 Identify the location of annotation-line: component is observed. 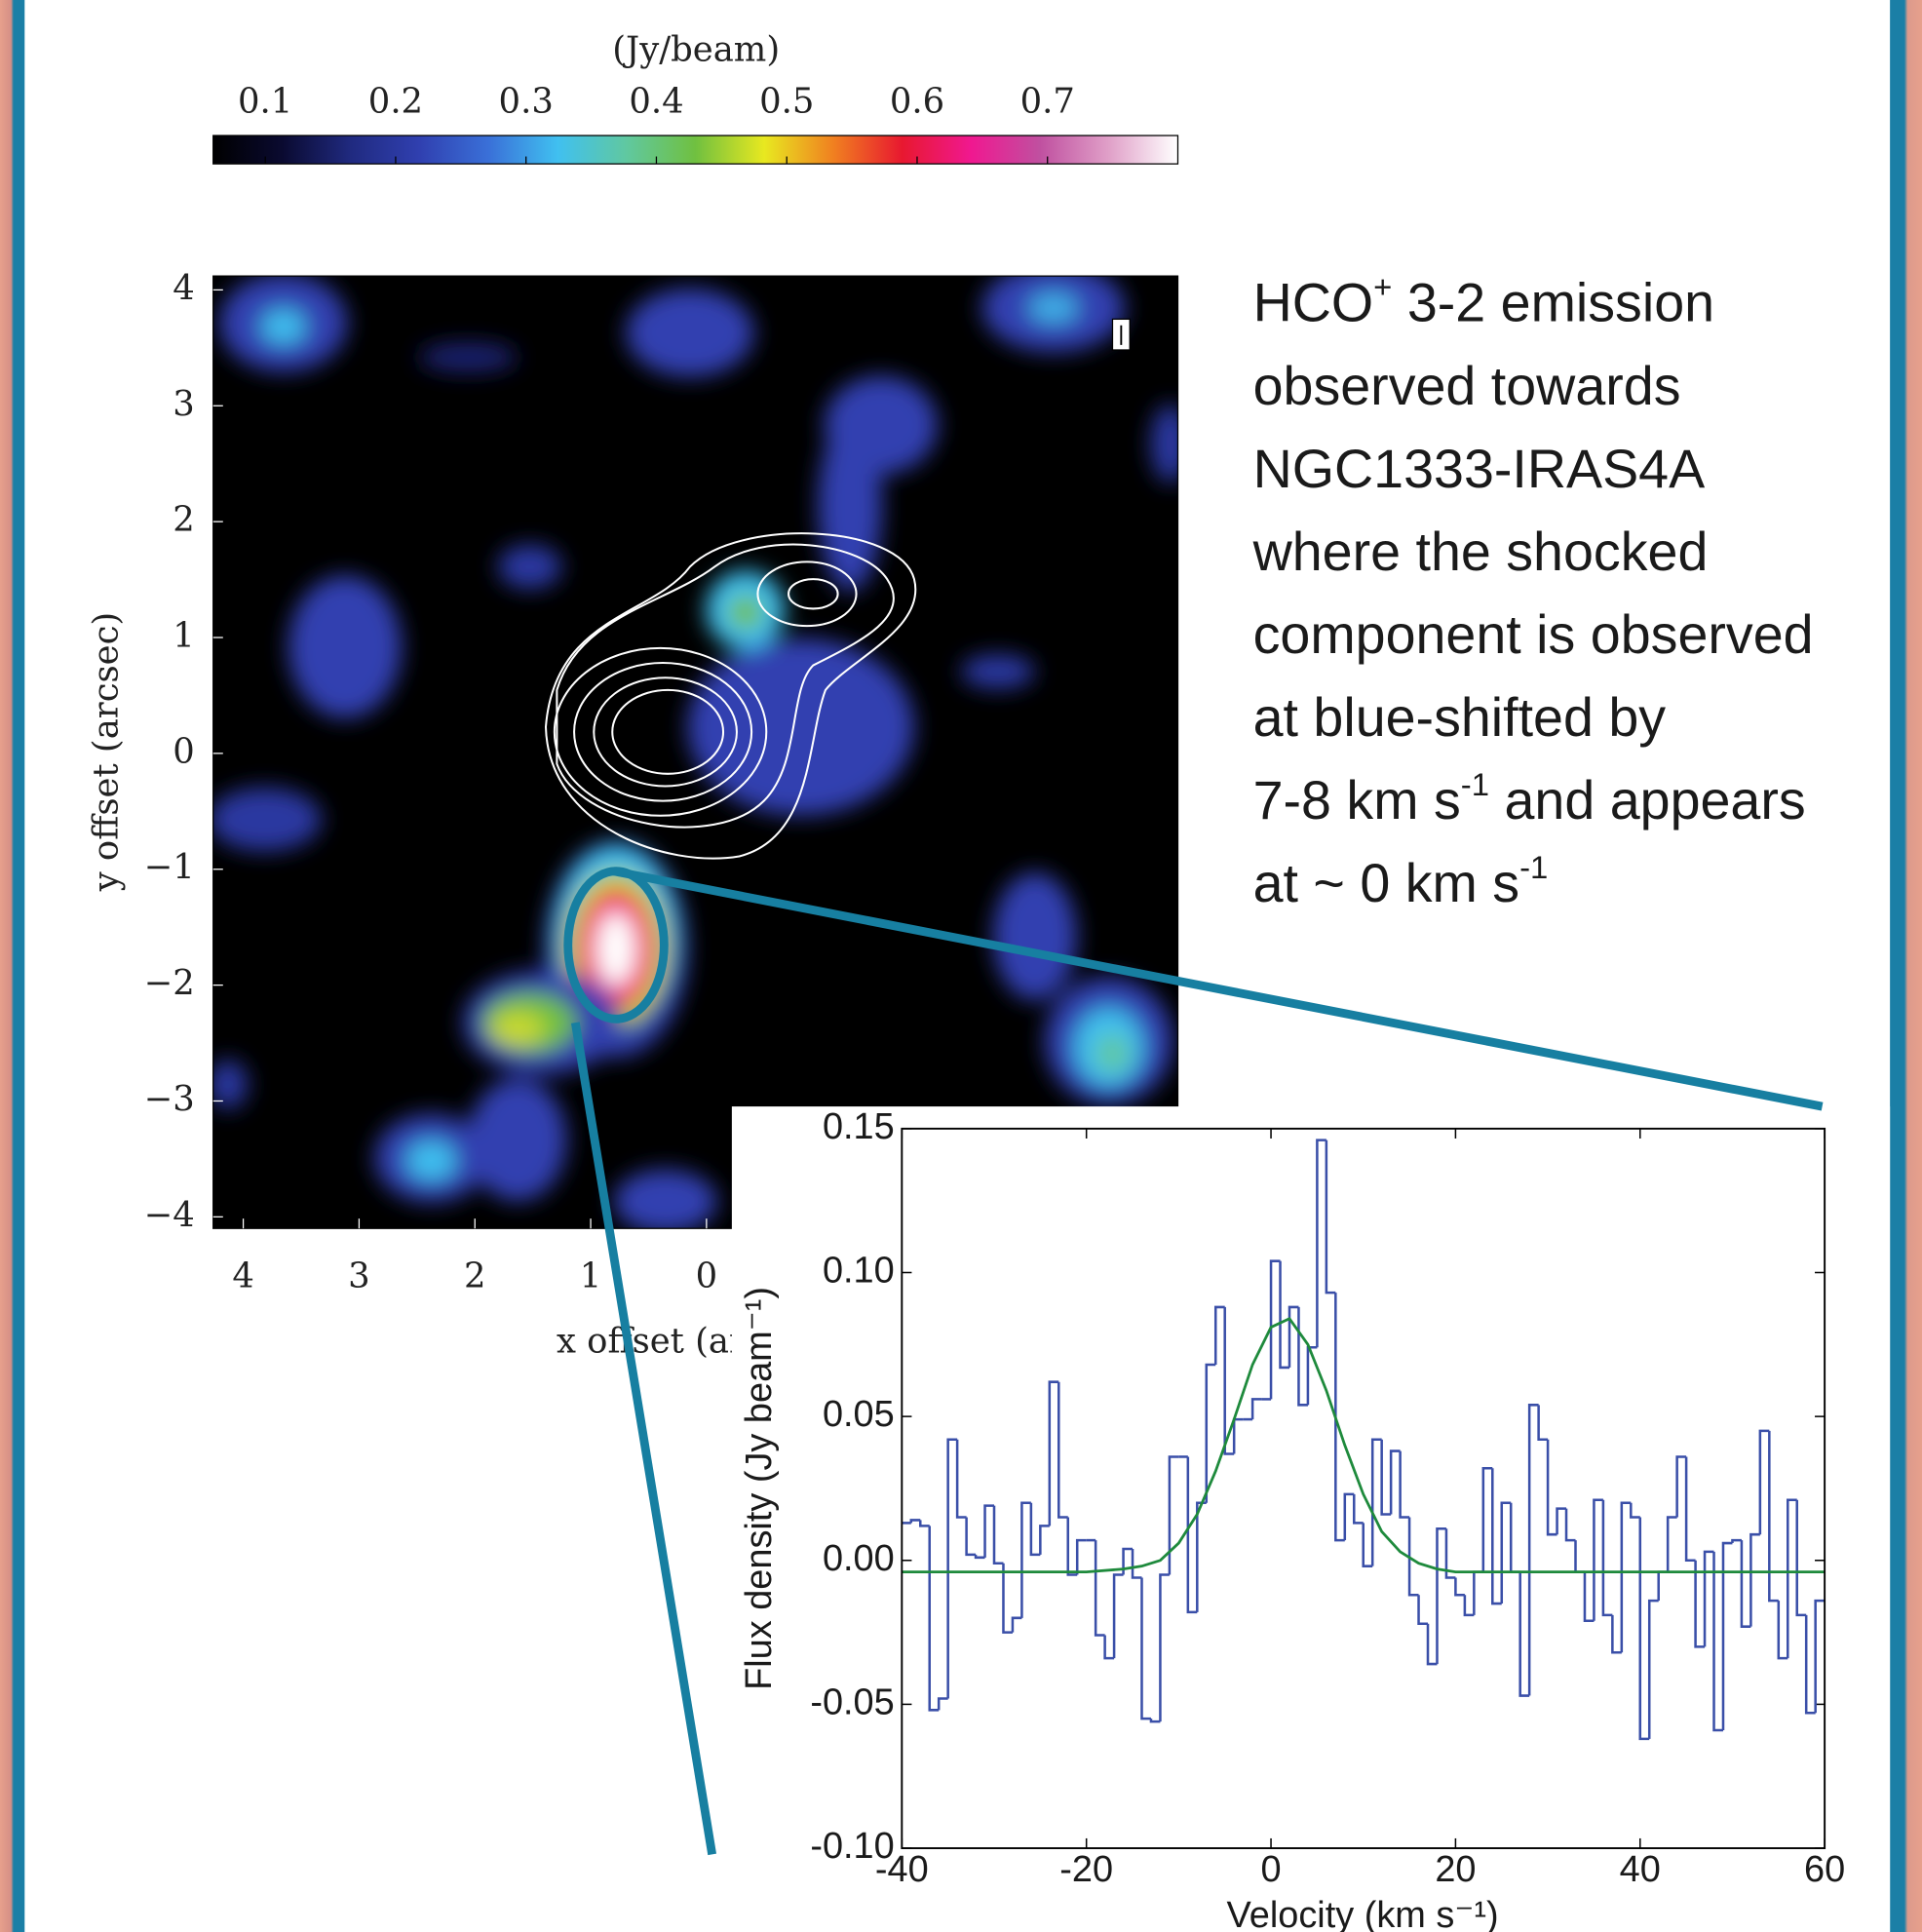
(1533, 634).